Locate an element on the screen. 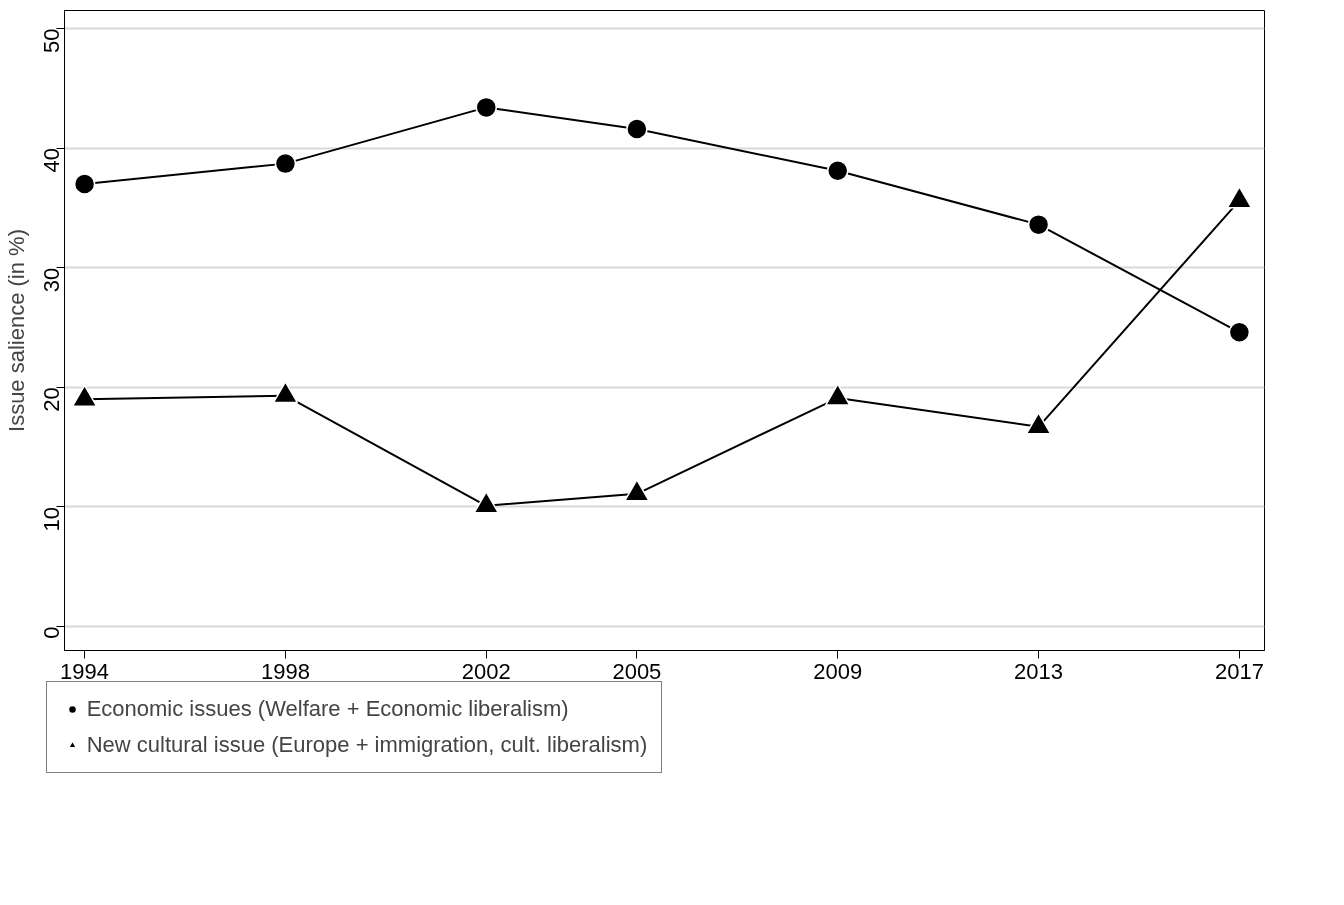  y-tick-label: 20 is located at coordinates (51, 399).